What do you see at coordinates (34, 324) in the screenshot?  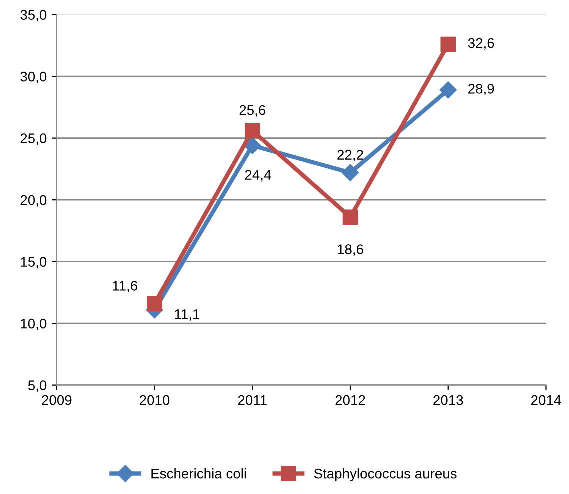 I see `y-tick-label: 10,0` at bounding box center [34, 324].